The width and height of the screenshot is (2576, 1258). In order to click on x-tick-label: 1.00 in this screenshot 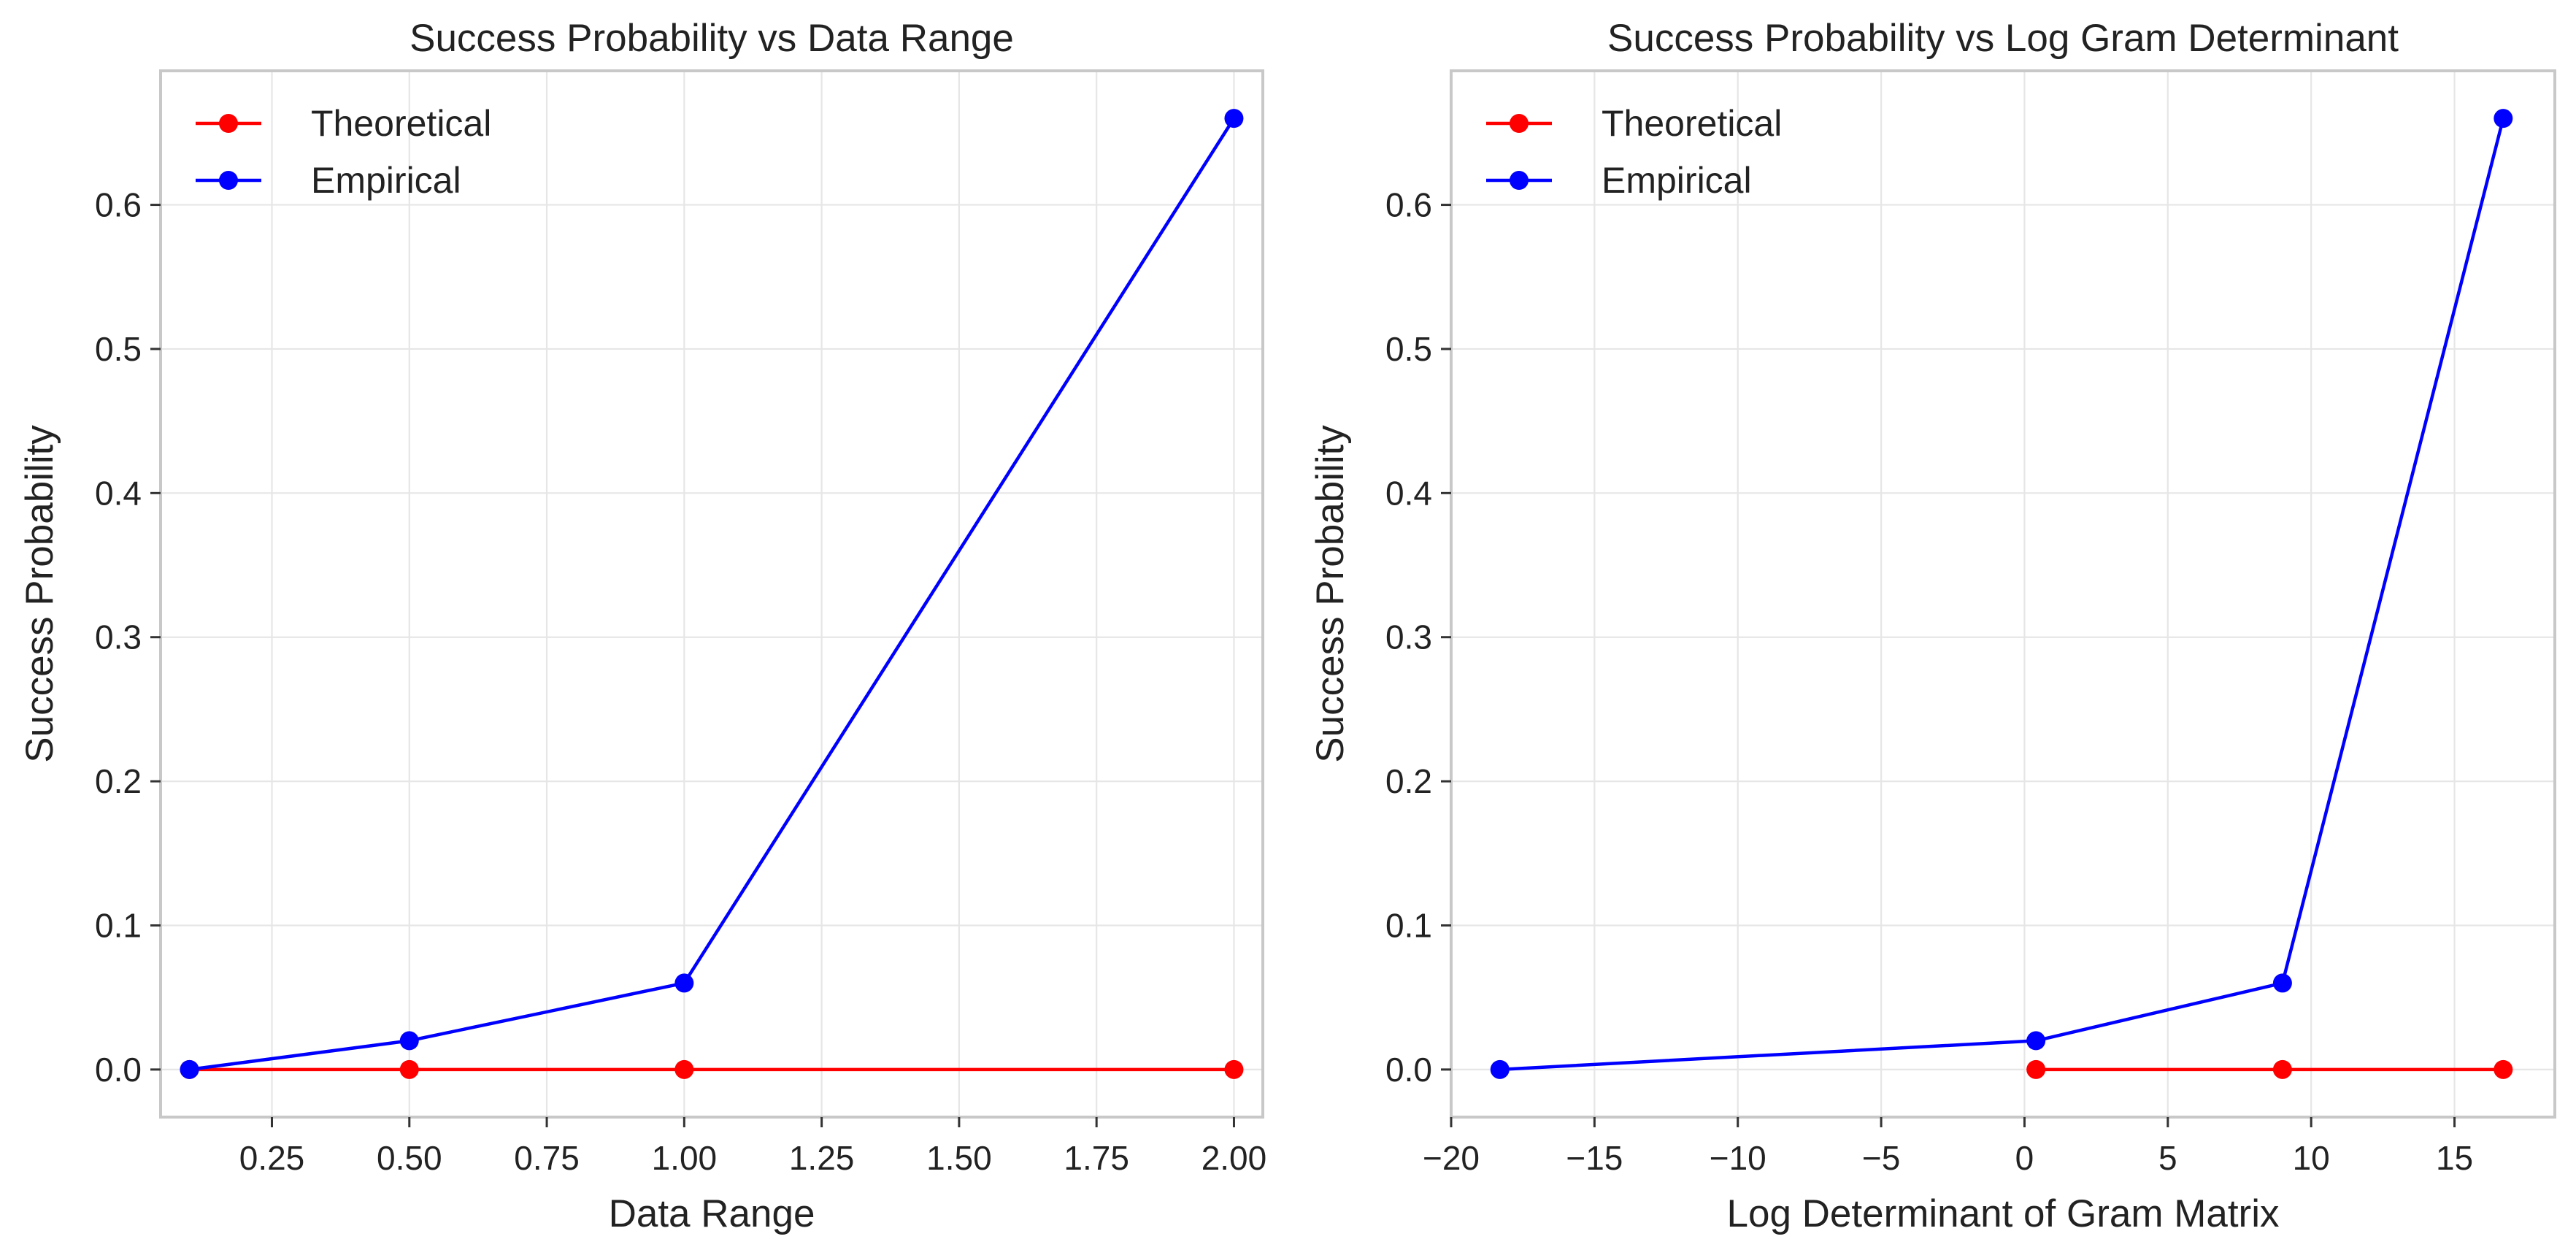, I will do `click(685, 1158)`.